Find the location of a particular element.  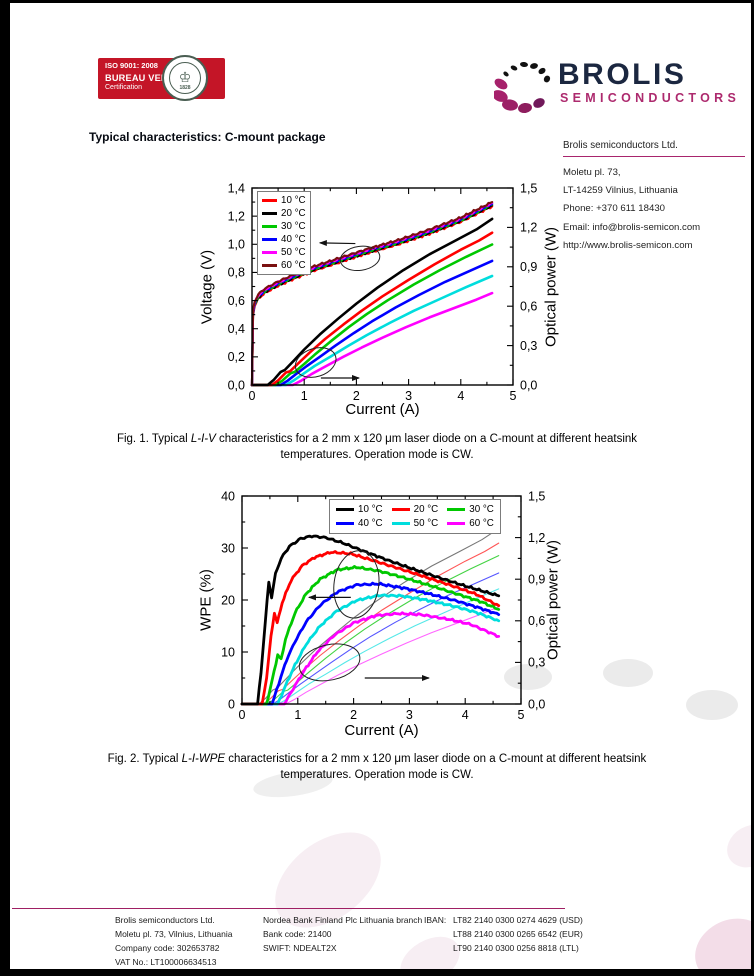

svg-text: 1,0 is located at coordinates (236, 245).